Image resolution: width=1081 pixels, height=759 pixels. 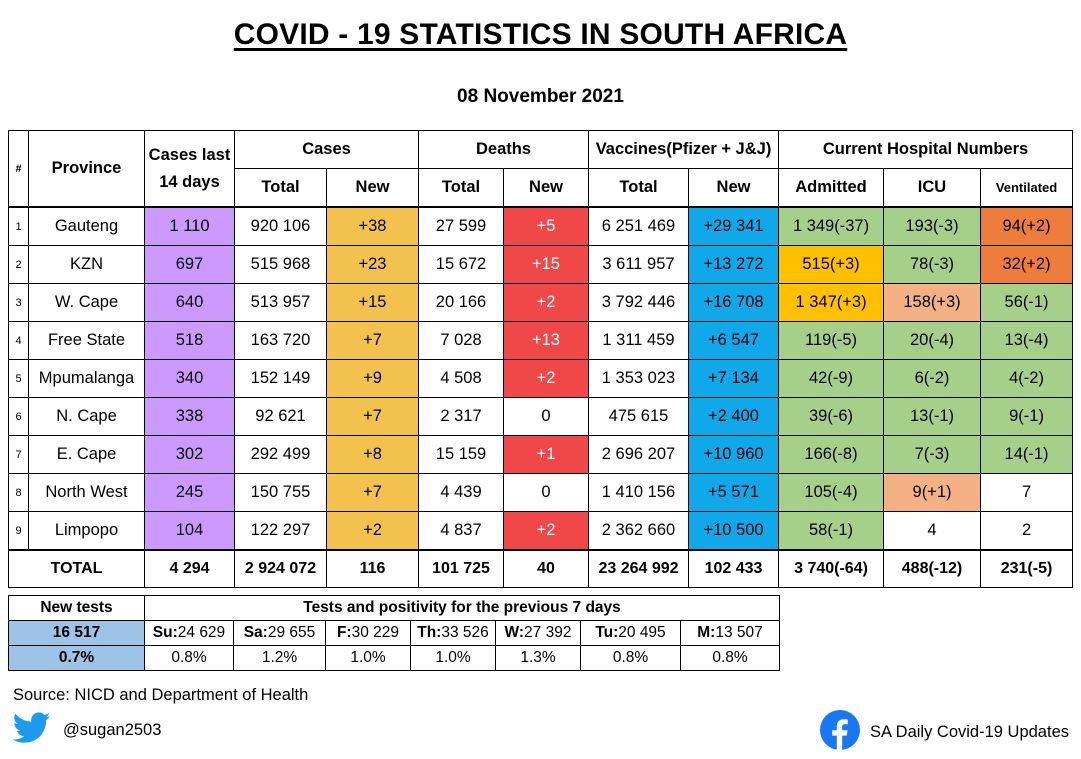 What do you see at coordinates (538, 658) in the screenshot?
I see `day-positivity: 1.3%` at bounding box center [538, 658].